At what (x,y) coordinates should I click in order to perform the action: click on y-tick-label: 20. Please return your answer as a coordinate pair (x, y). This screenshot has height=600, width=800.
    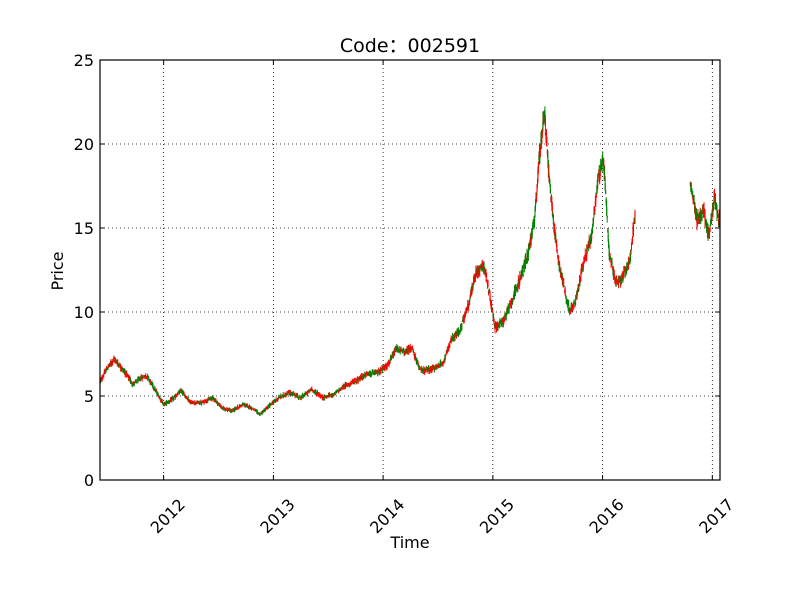
    Looking at the image, I should click on (84, 144).